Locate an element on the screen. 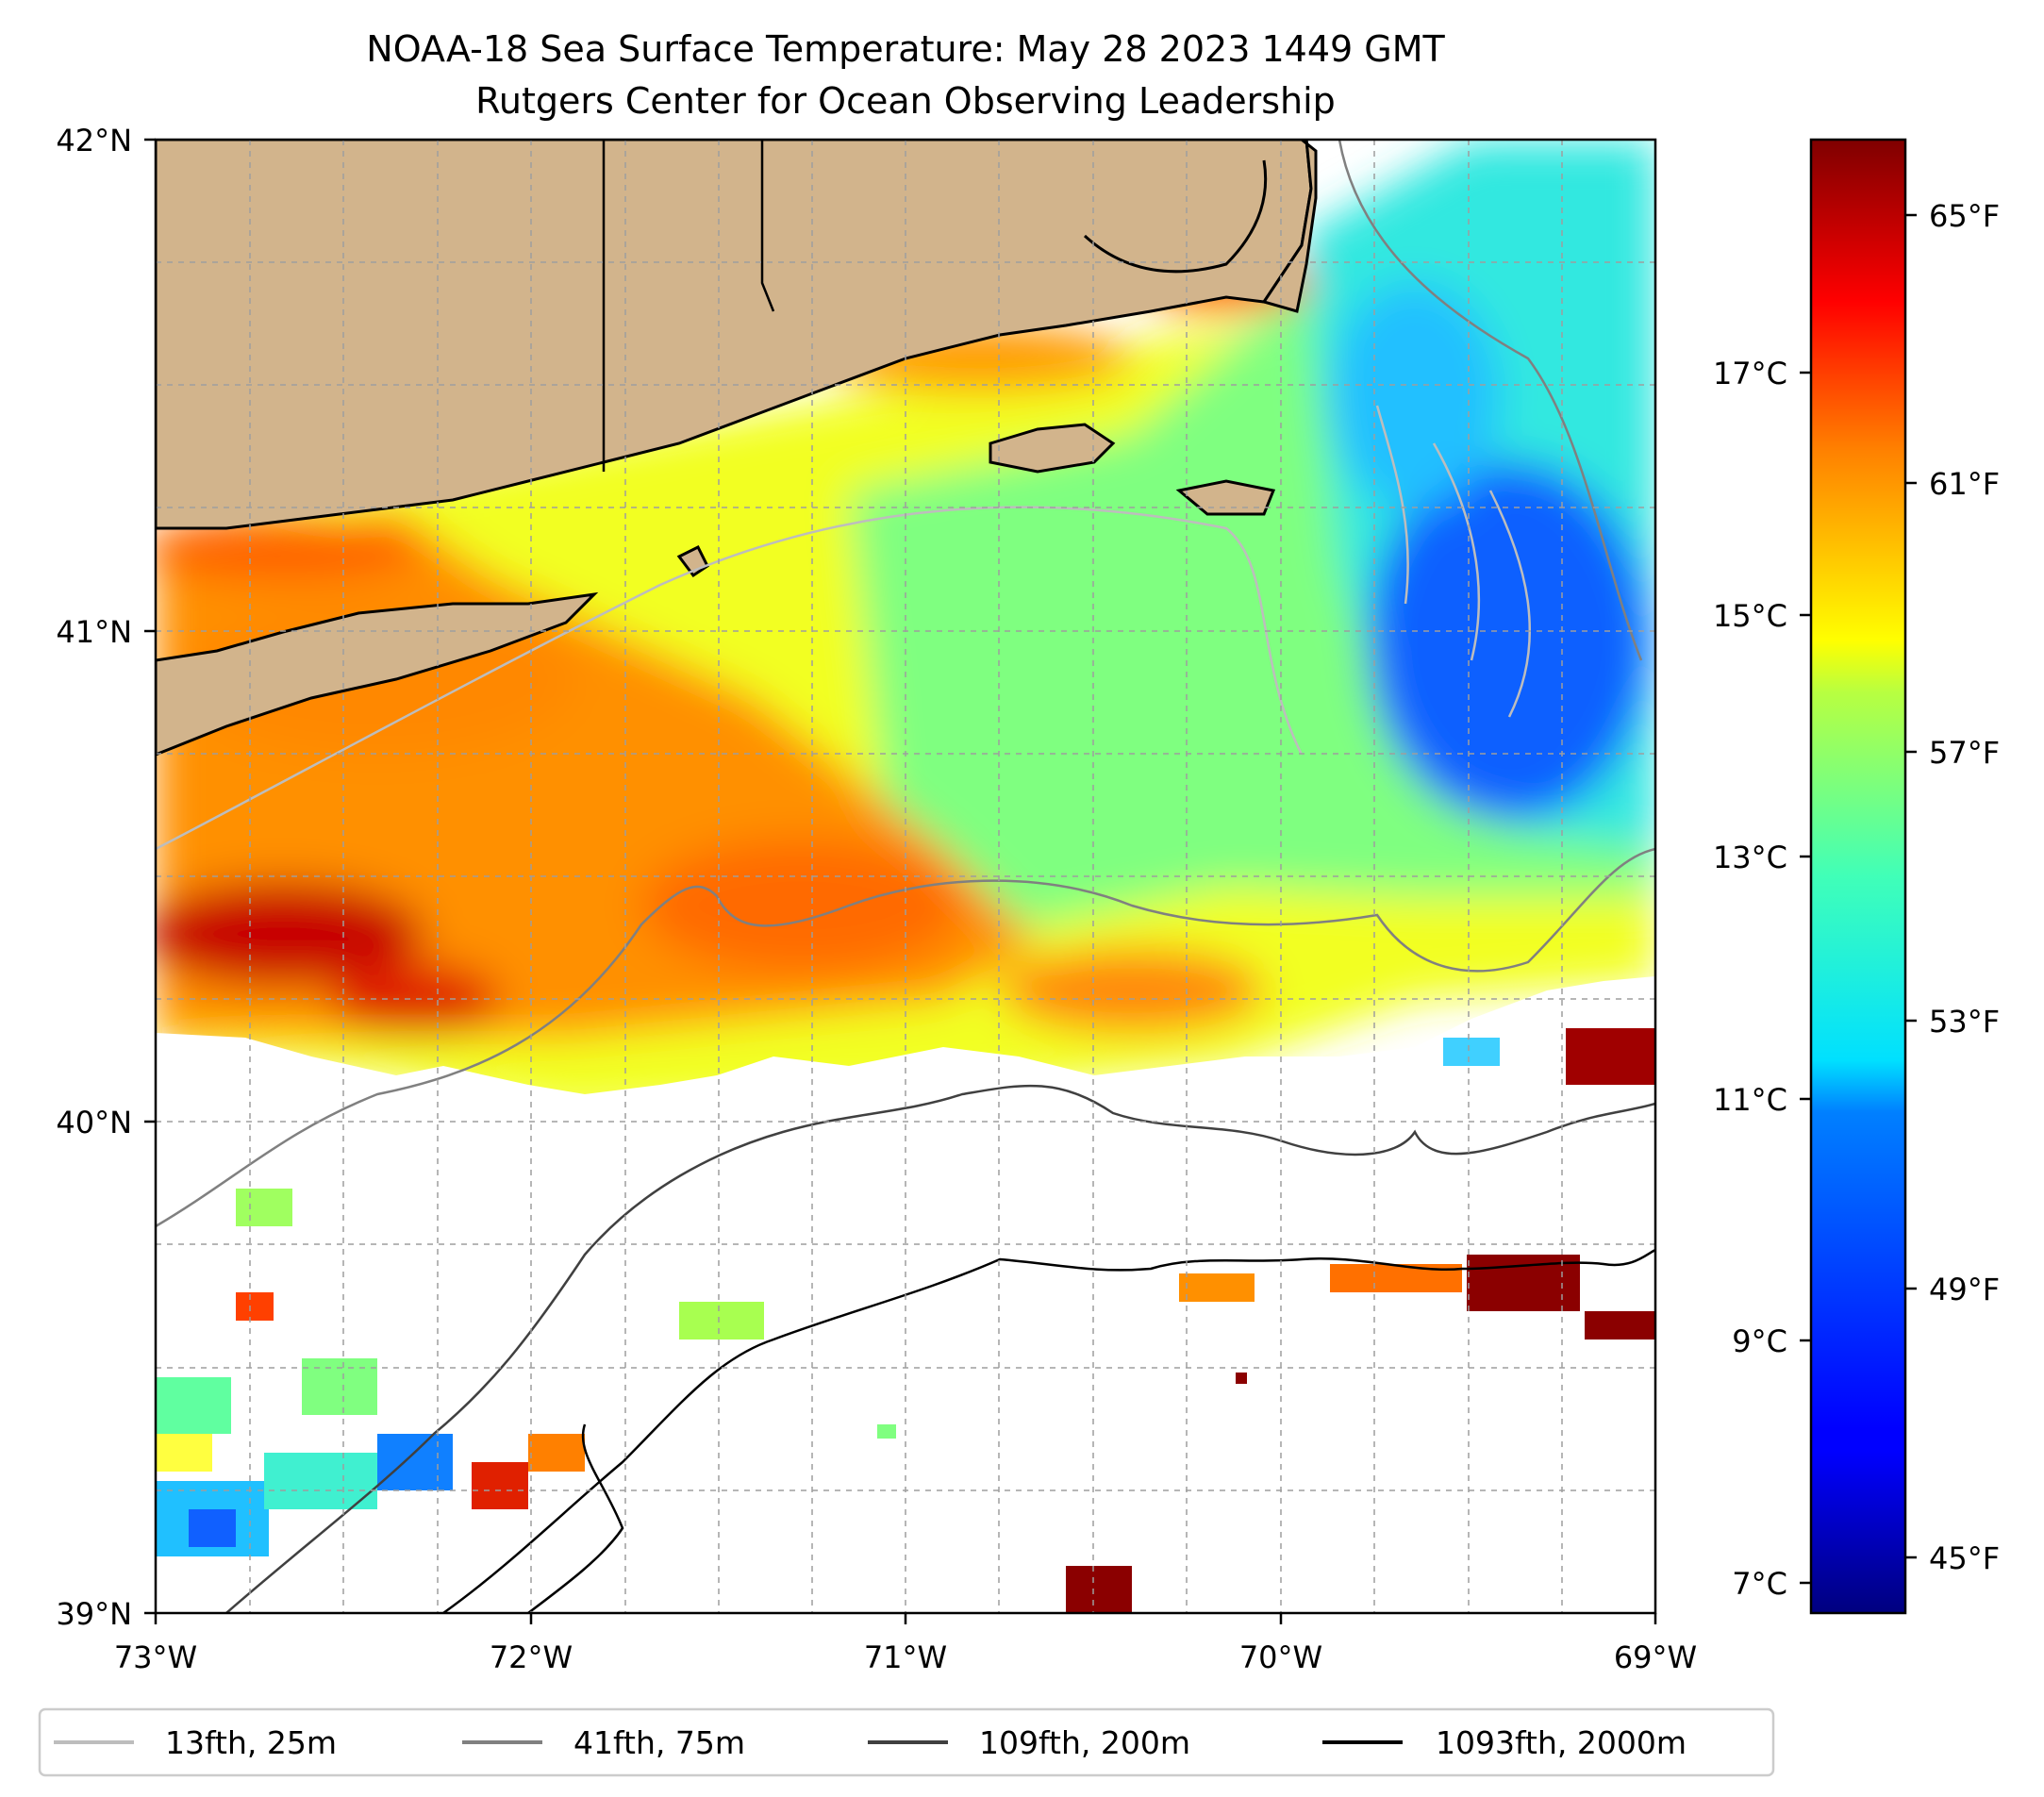 Image resolution: width=2044 pixels, height=1797 pixels. colorbar-fahrenheit-tick: 53°F is located at coordinates (1964, 1022).